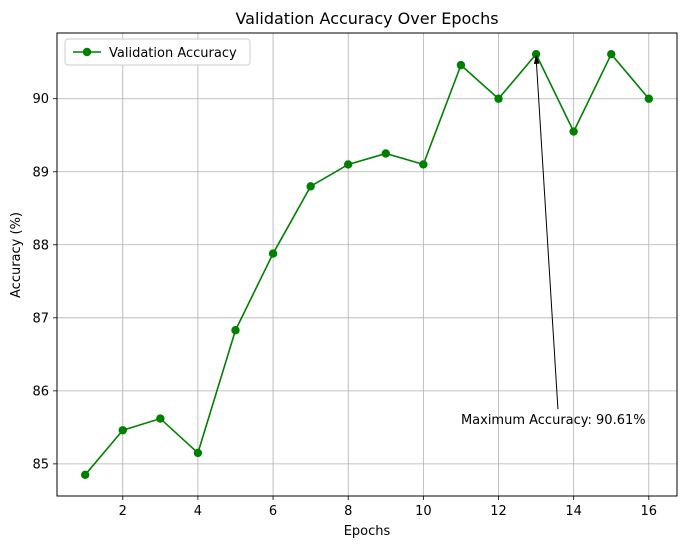 This screenshot has height=552, width=687. I want to click on annotation-arrowhead, so click(536, 59).